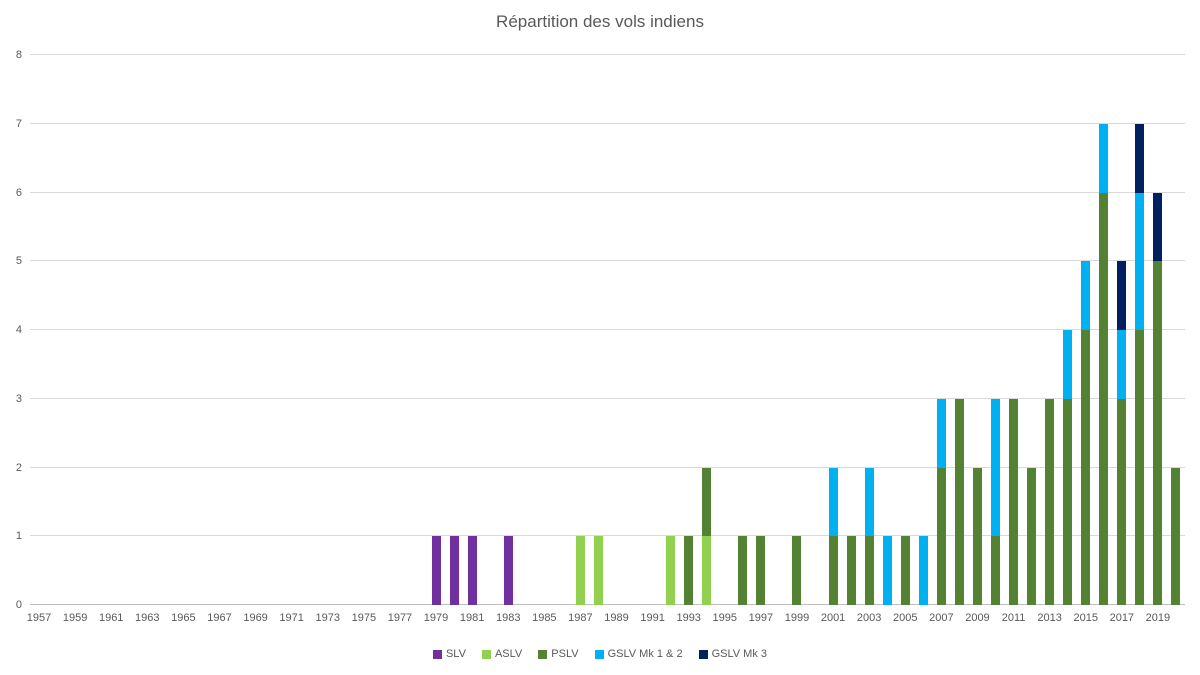 The width and height of the screenshot is (1200, 675). What do you see at coordinates (111, 618) in the screenshot?
I see `x-tick-label-1961: 1961` at bounding box center [111, 618].